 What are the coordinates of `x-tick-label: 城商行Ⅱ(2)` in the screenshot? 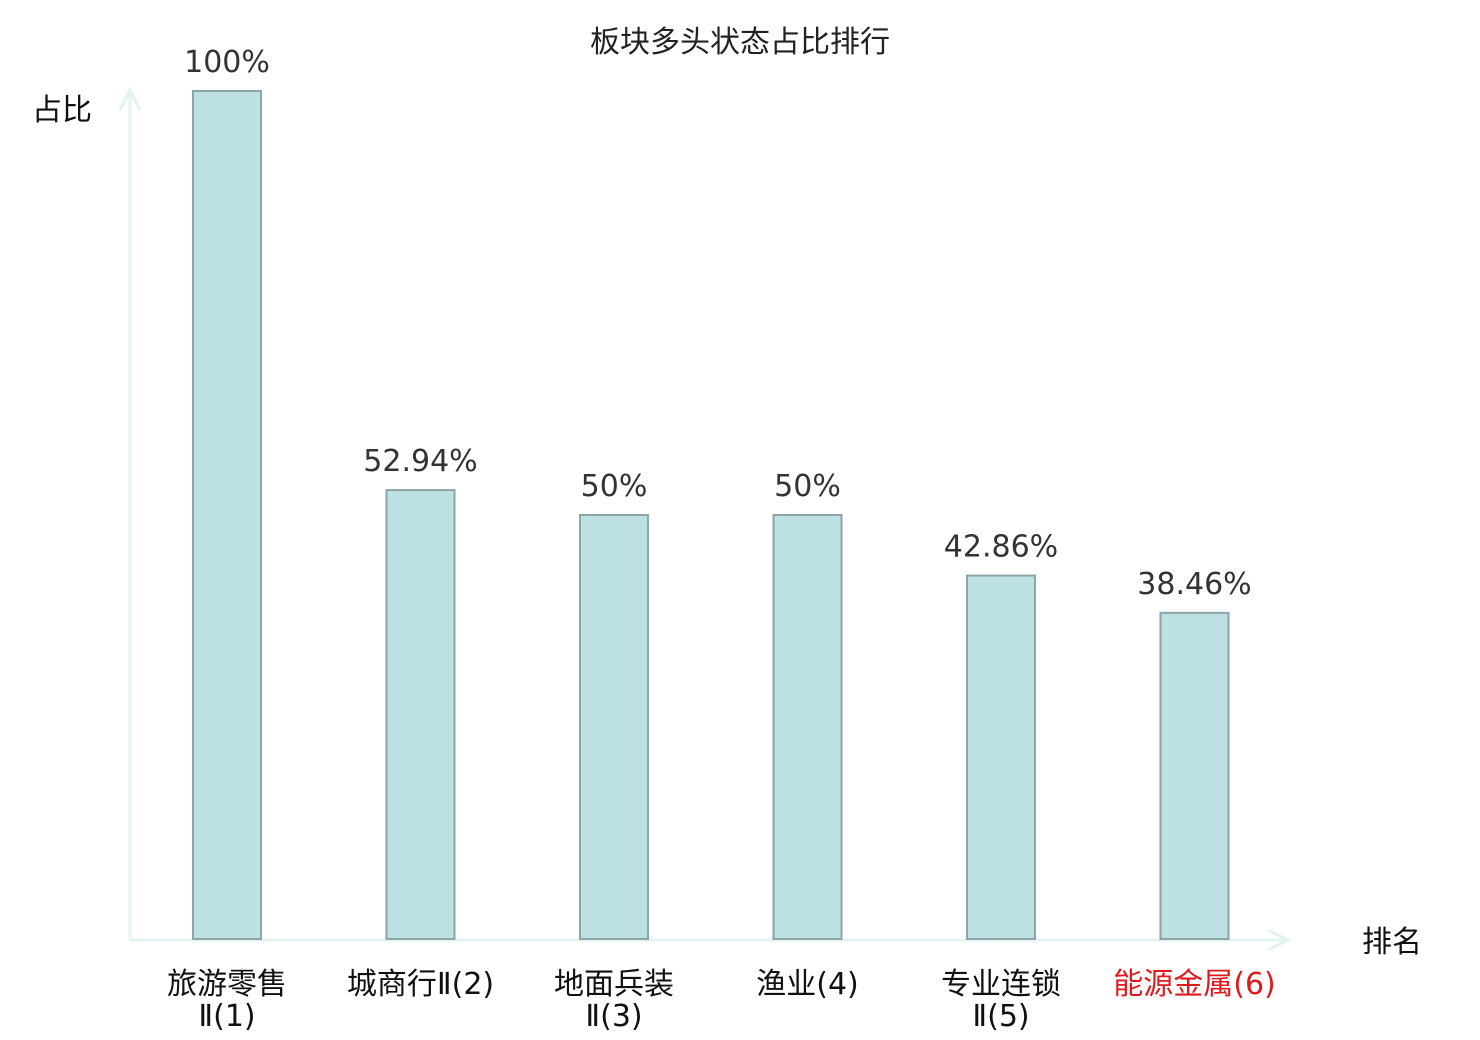 It's located at (420, 984).